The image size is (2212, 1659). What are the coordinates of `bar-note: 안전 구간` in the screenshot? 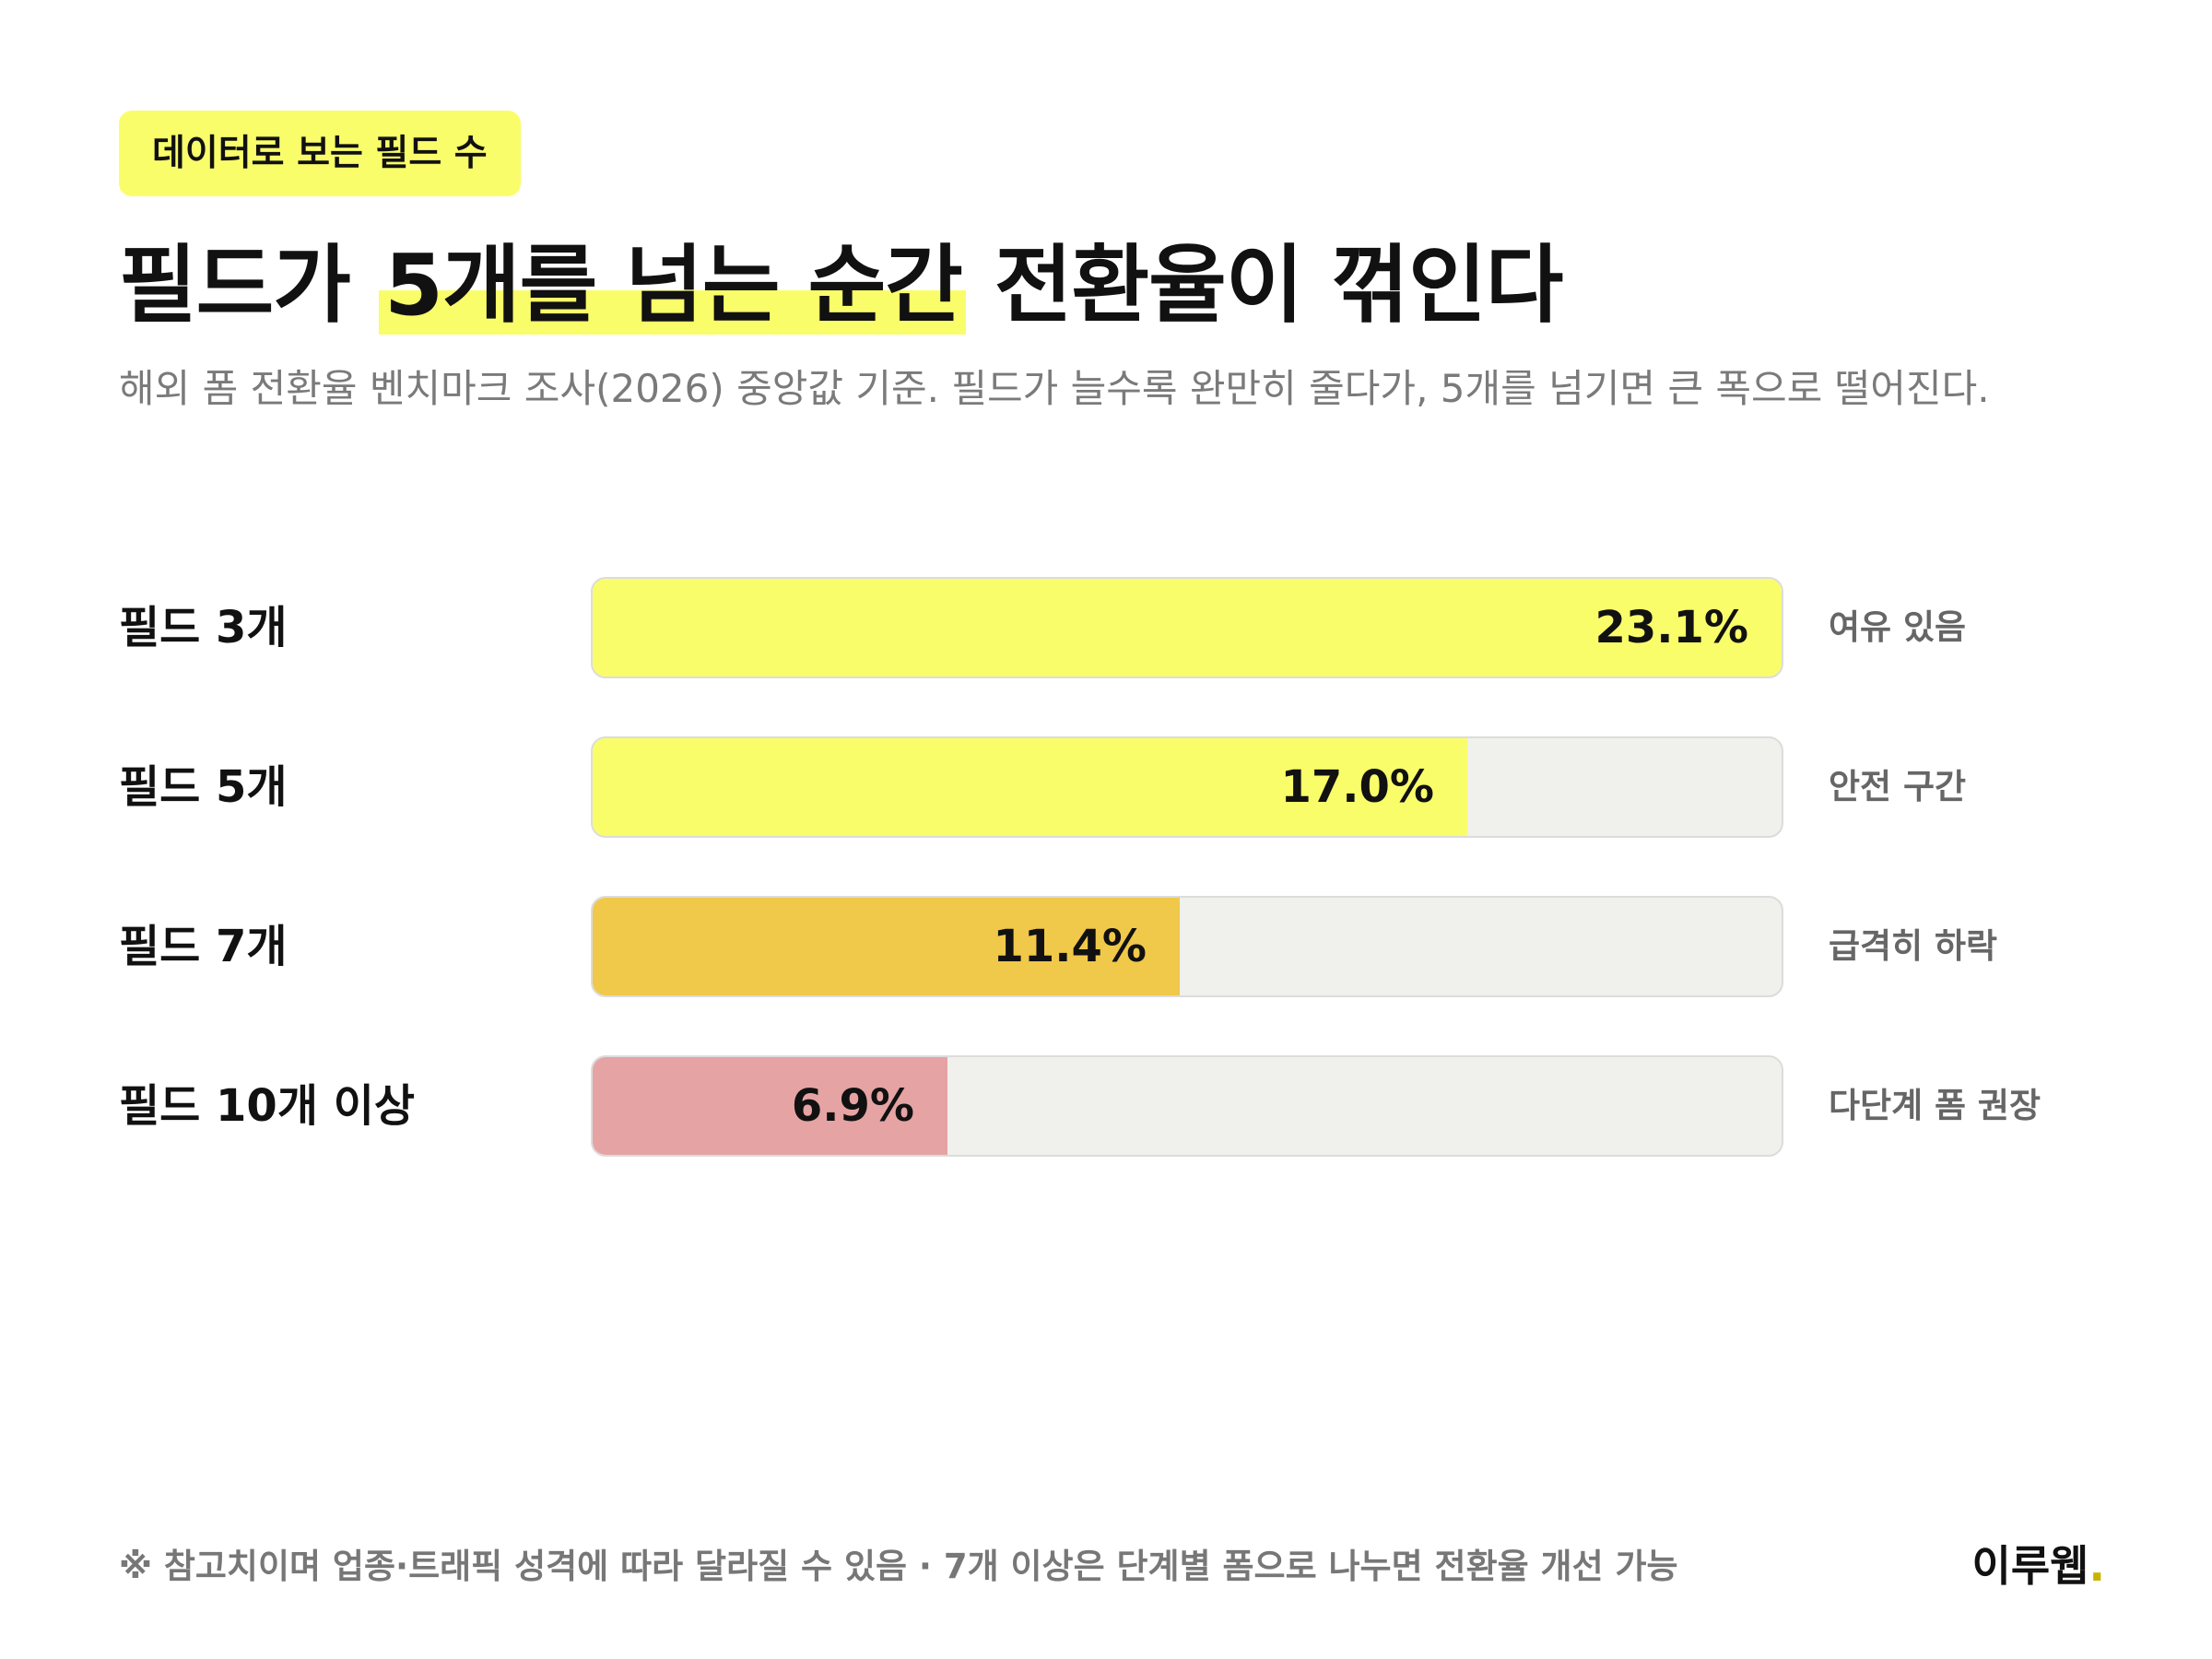 It's located at (1898, 786).